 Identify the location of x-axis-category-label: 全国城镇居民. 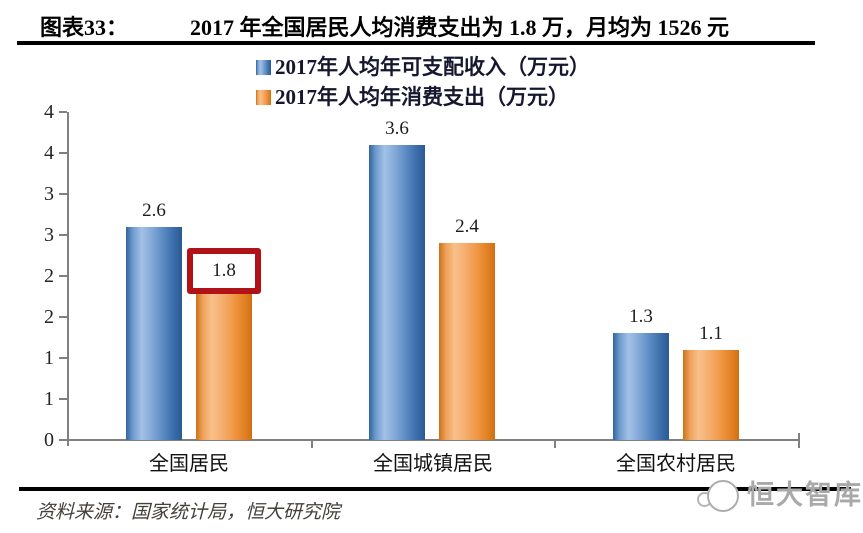
(433, 464).